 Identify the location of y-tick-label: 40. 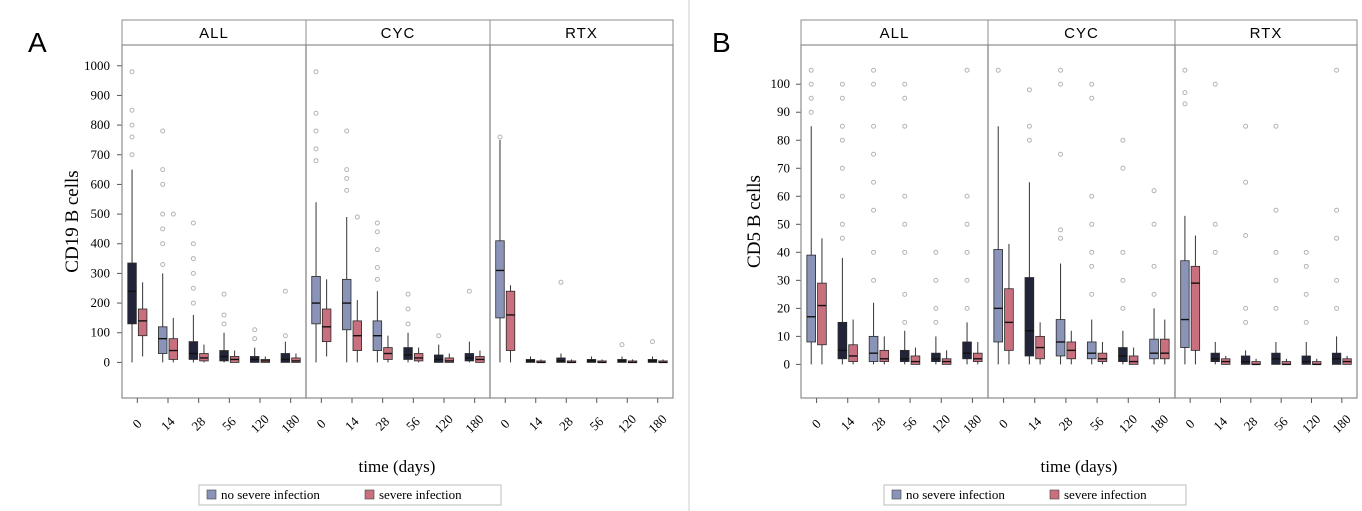
(783, 251).